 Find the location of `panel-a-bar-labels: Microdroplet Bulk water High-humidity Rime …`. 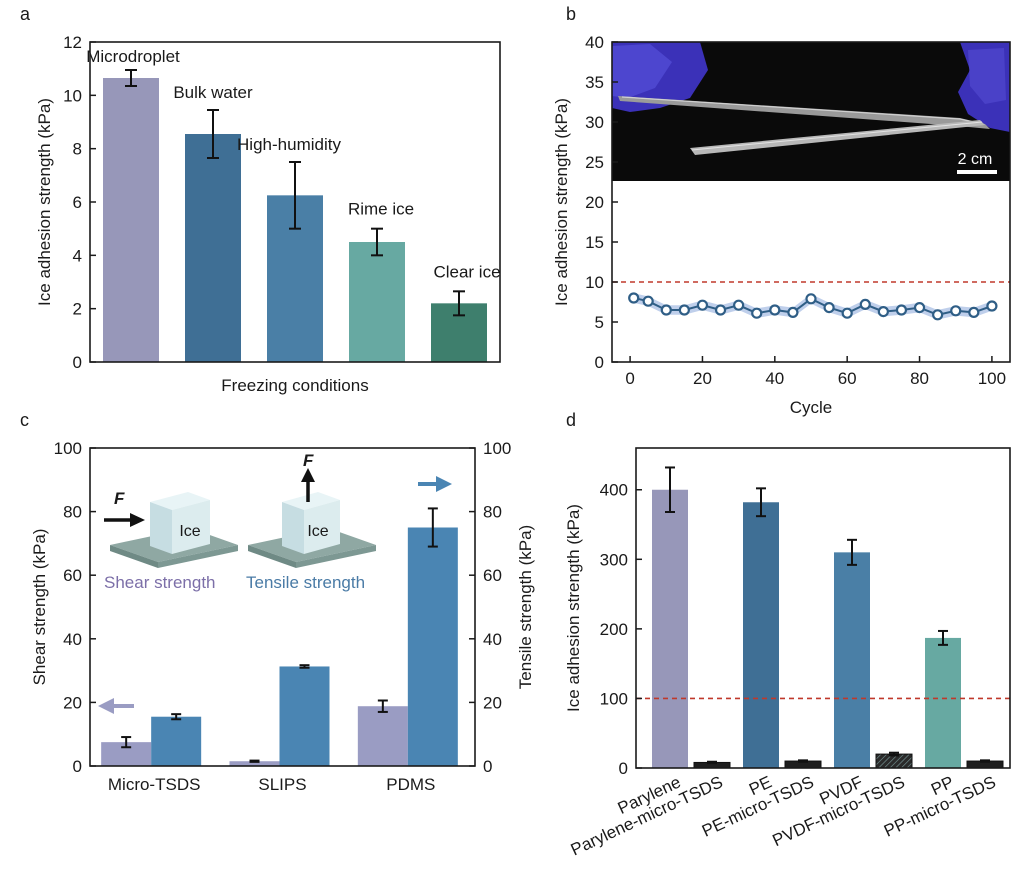

panel-a-bar-labels: Microdroplet Bulk water High-humidity Rime … is located at coordinates (293, 164).